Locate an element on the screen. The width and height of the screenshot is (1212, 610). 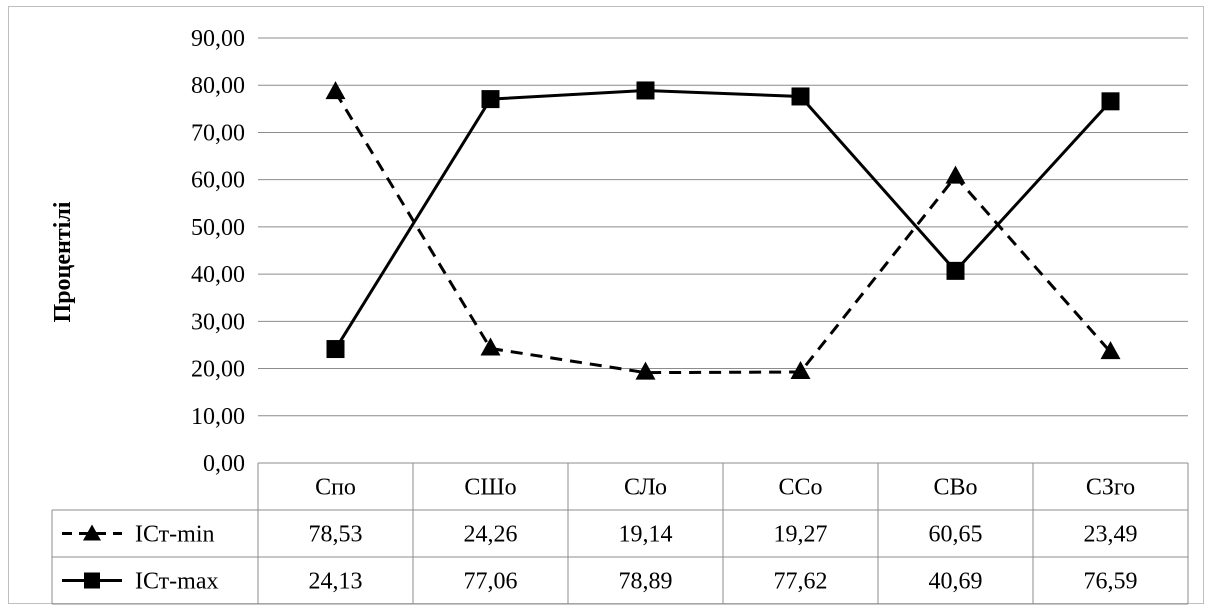
table-value: 23,49 is located at coordinates (1111, 535).